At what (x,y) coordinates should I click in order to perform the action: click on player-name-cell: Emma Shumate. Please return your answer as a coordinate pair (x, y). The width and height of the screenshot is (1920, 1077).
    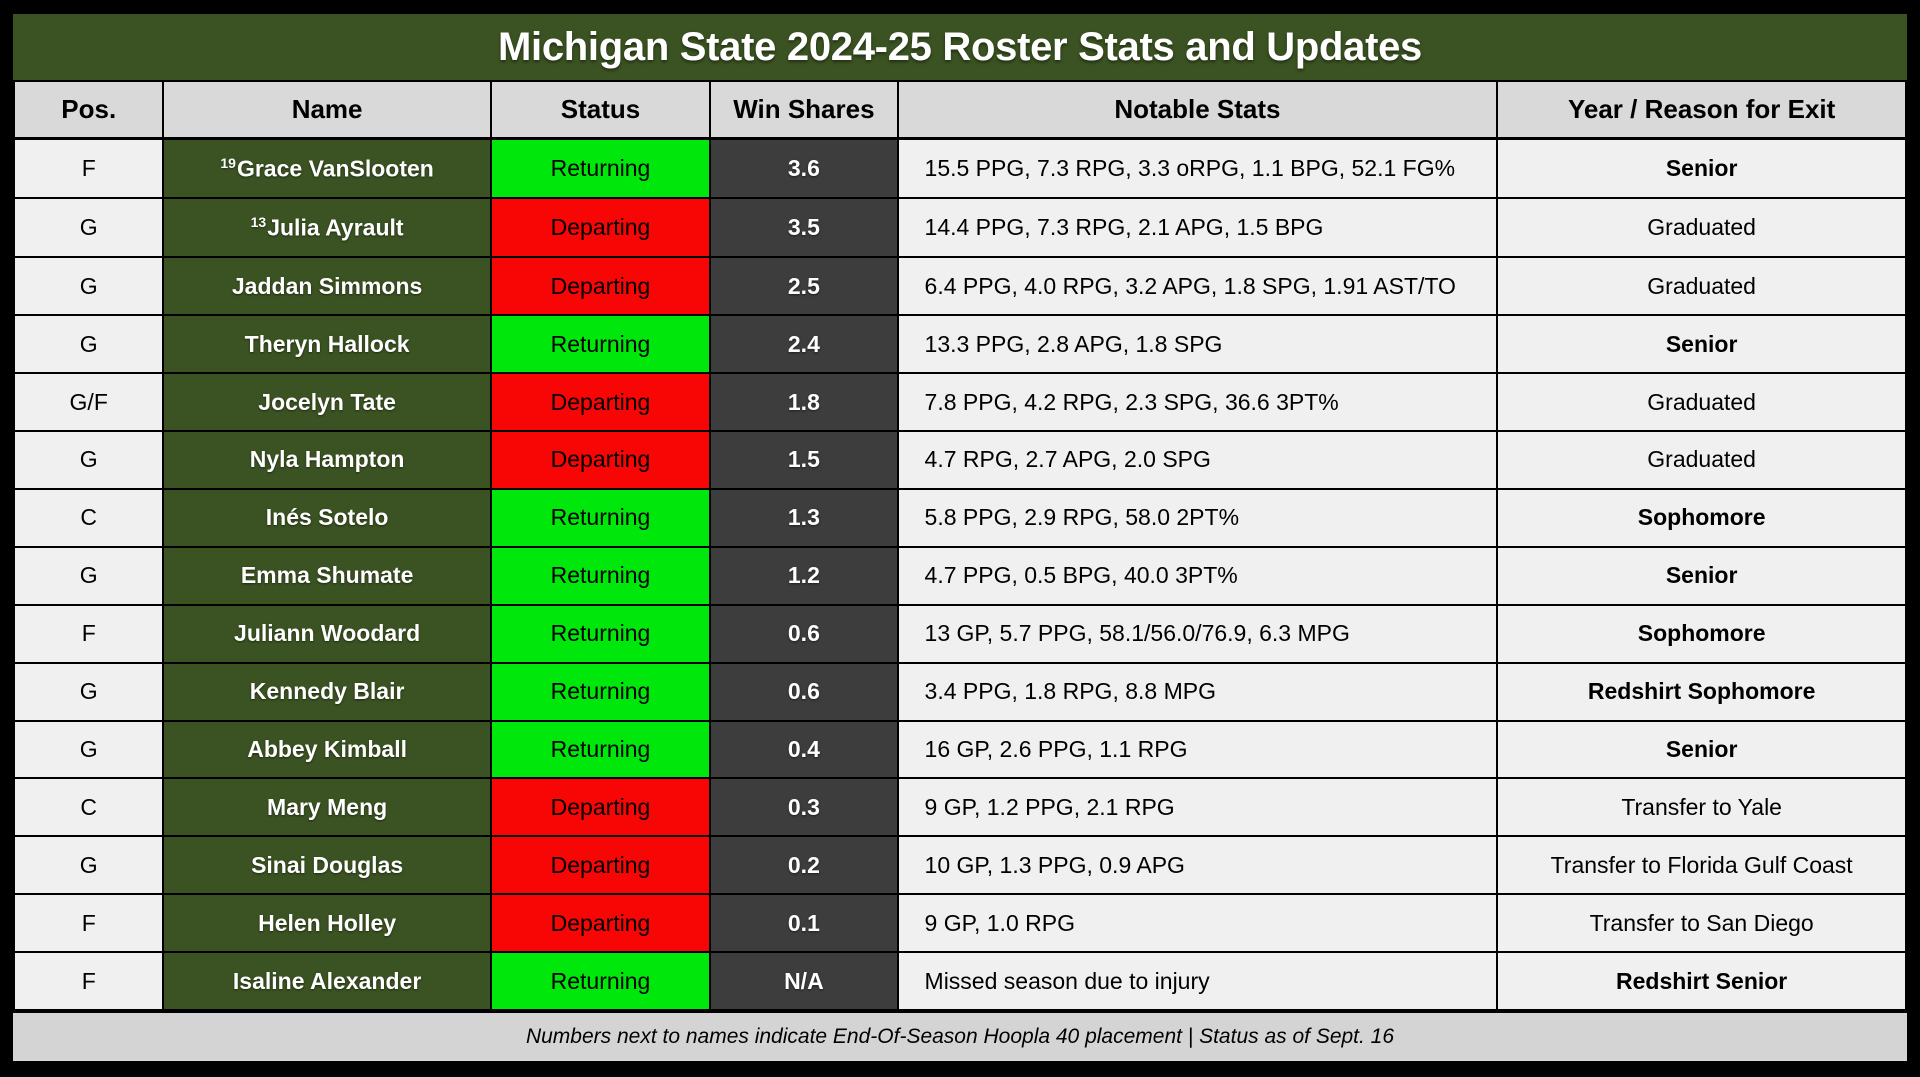
    Looking at the image, I should click on (327, 575).